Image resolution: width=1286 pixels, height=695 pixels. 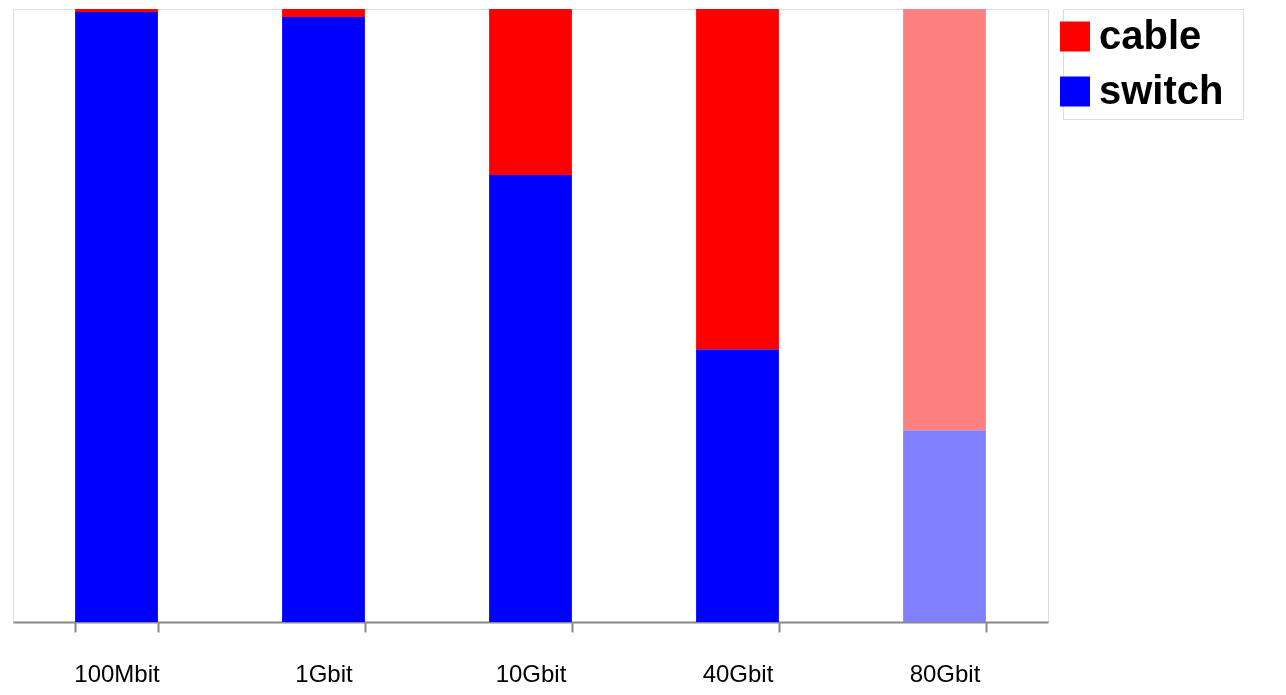 I want to click on x-tick-label: 10Gbit, so click(x=531, y=673).